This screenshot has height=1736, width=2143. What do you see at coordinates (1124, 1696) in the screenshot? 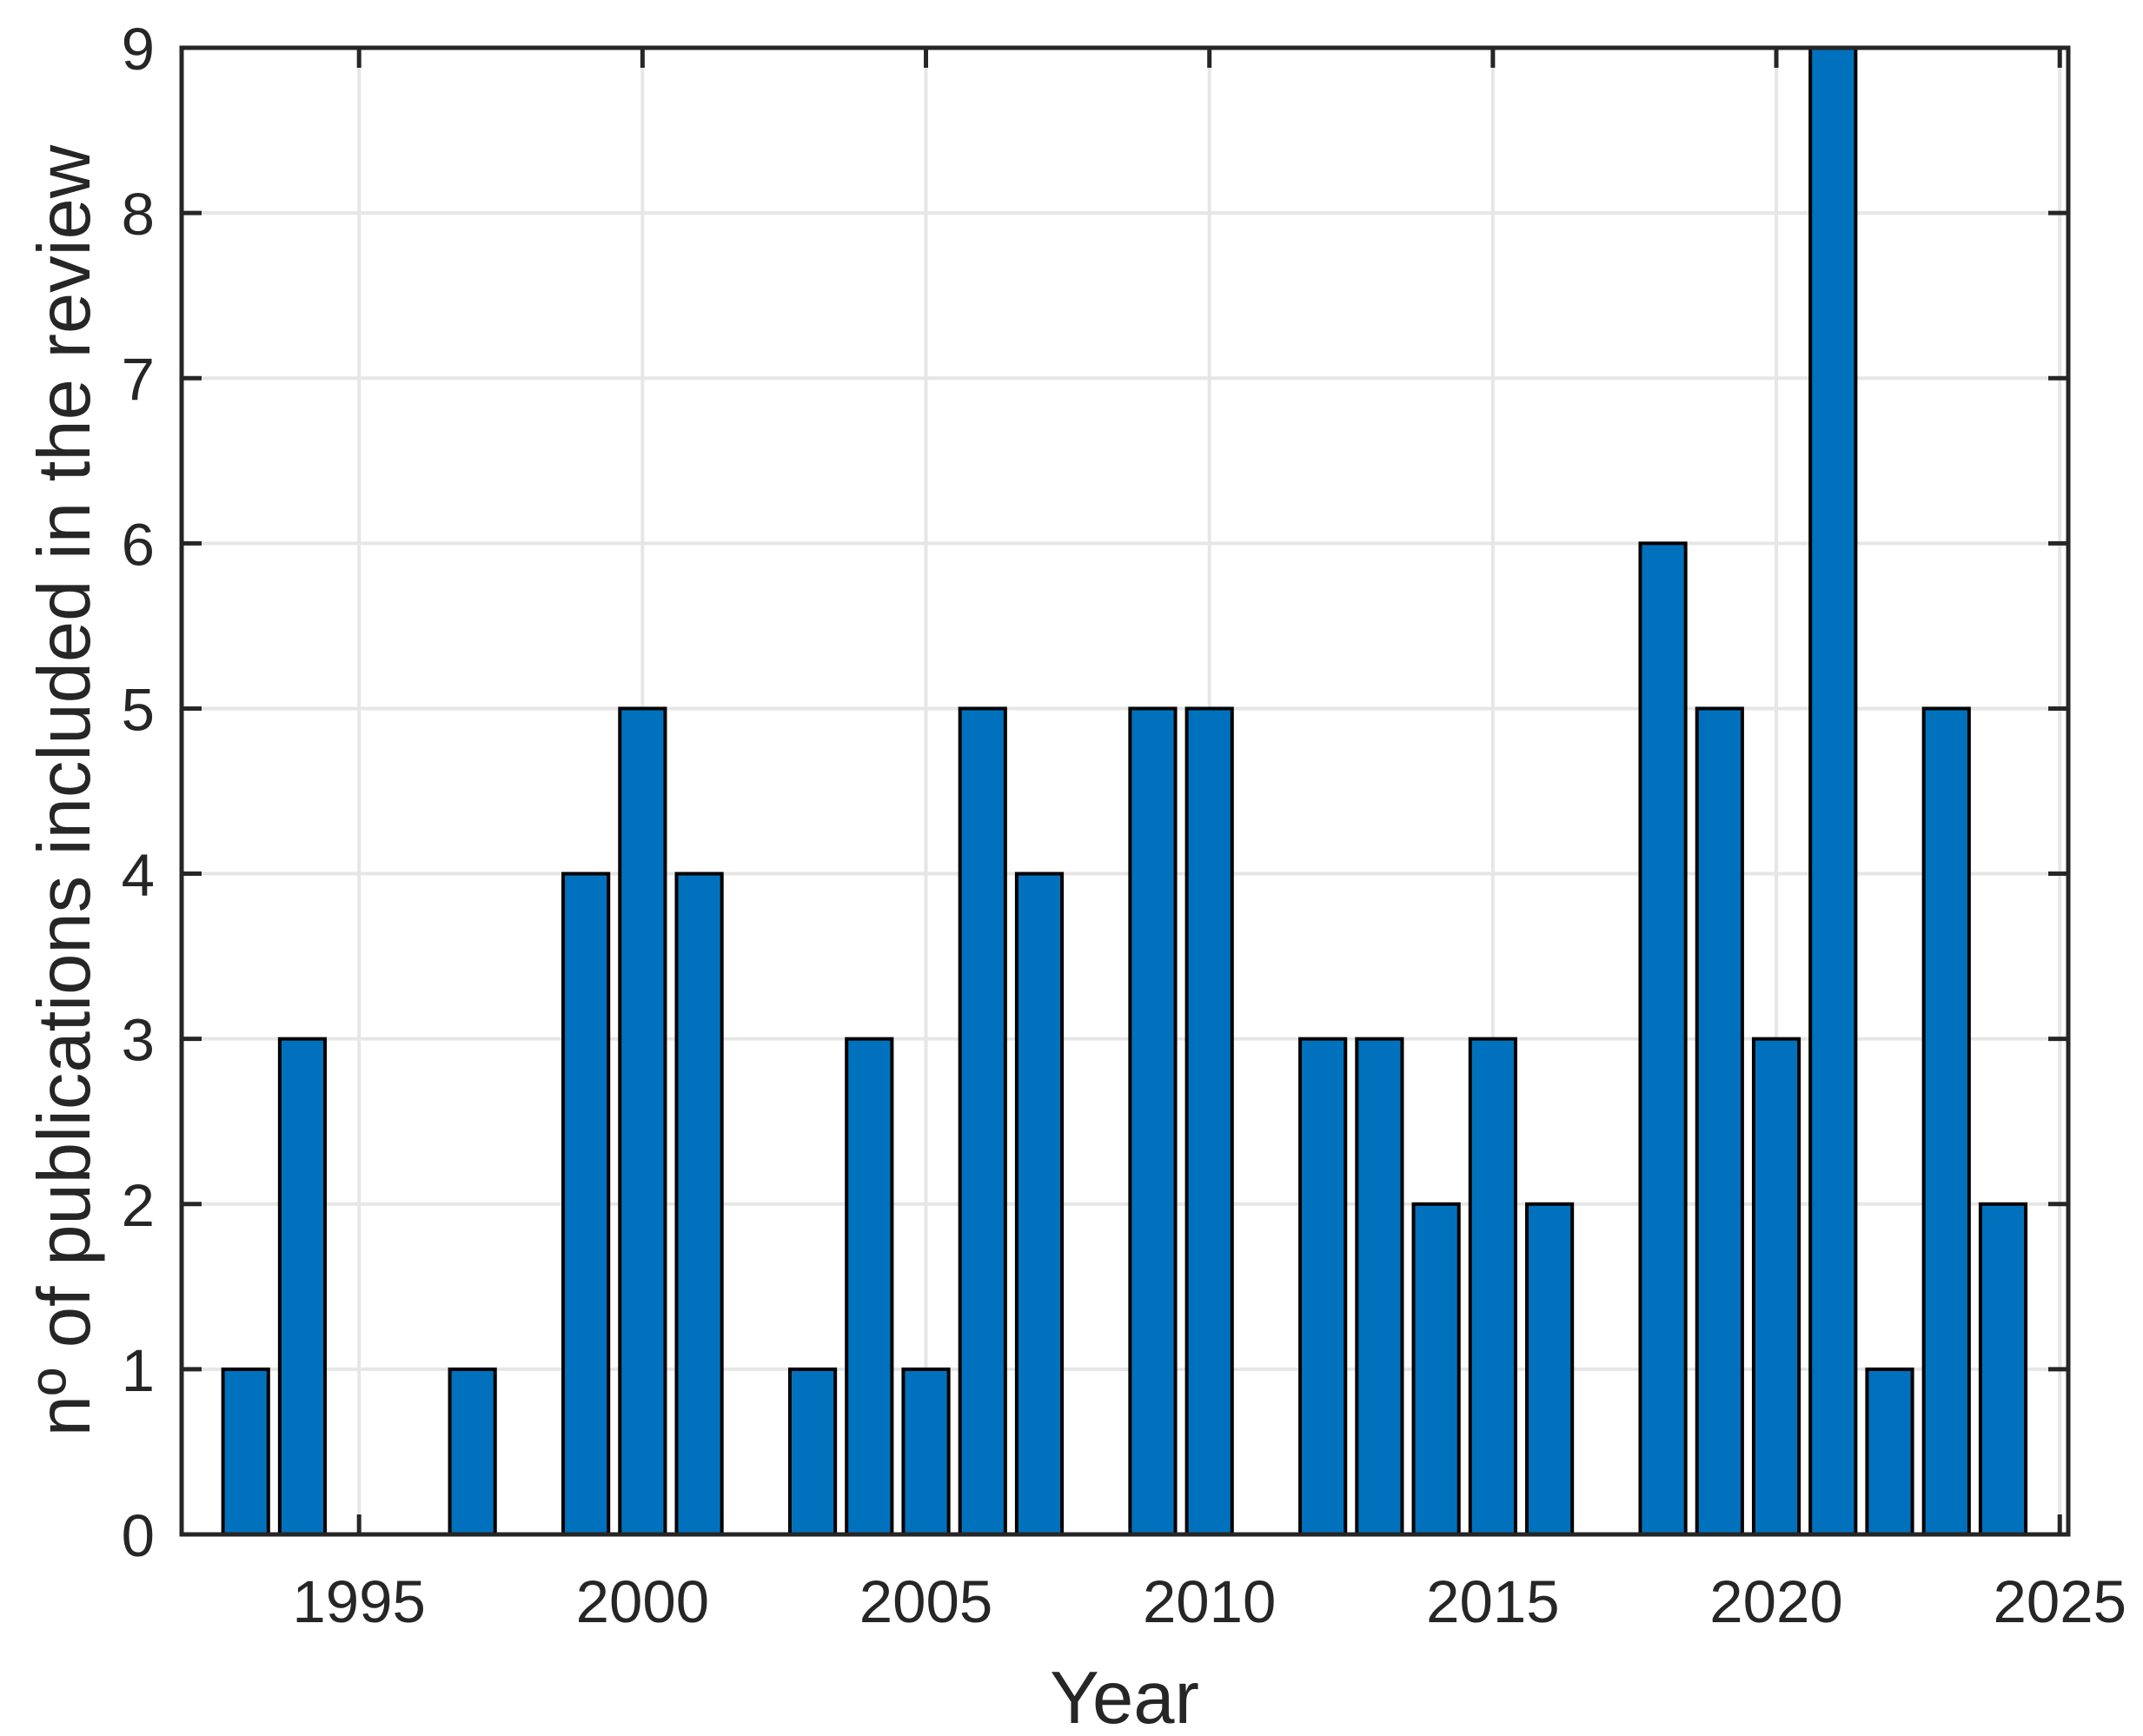
I see `x-axis-label: Year` at bounding box center [1124, 1696].